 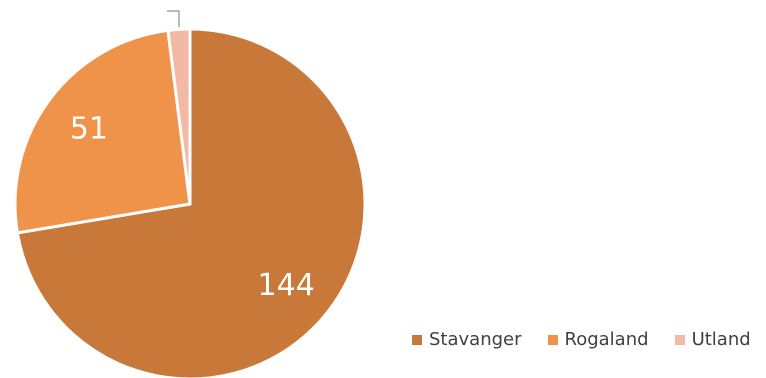 What do you see at coordinates (179, 116) in the screenshot?
I see `pie-slice-utland` at bounding box center [179, 116].